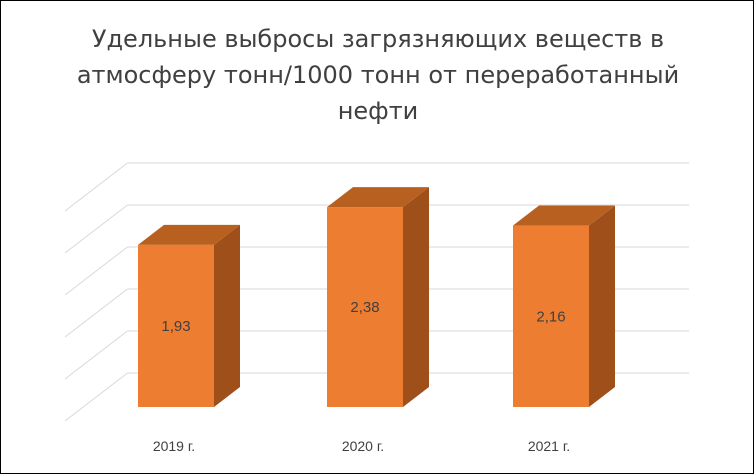 The width and height of the screenshot is (754, 474). I want to click on x-tick-label-0: 2019 г., so click(174, 446).